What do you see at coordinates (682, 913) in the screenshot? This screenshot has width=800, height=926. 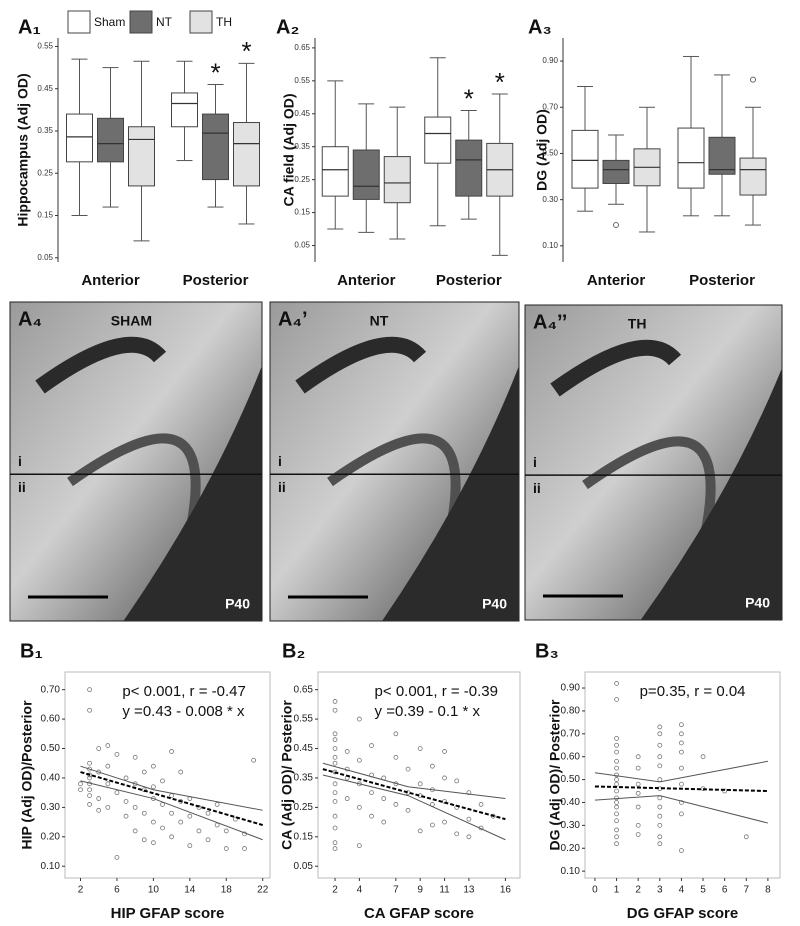 I see `x-axis-label: DG GFAP score` at bounding box center [682, 913].